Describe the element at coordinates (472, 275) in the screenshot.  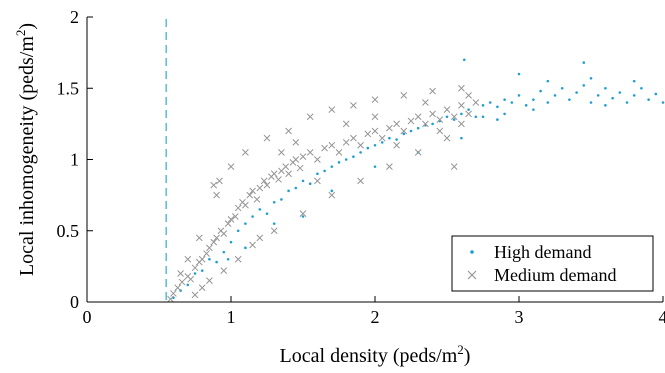
I see `legend-marker-x` at that location.